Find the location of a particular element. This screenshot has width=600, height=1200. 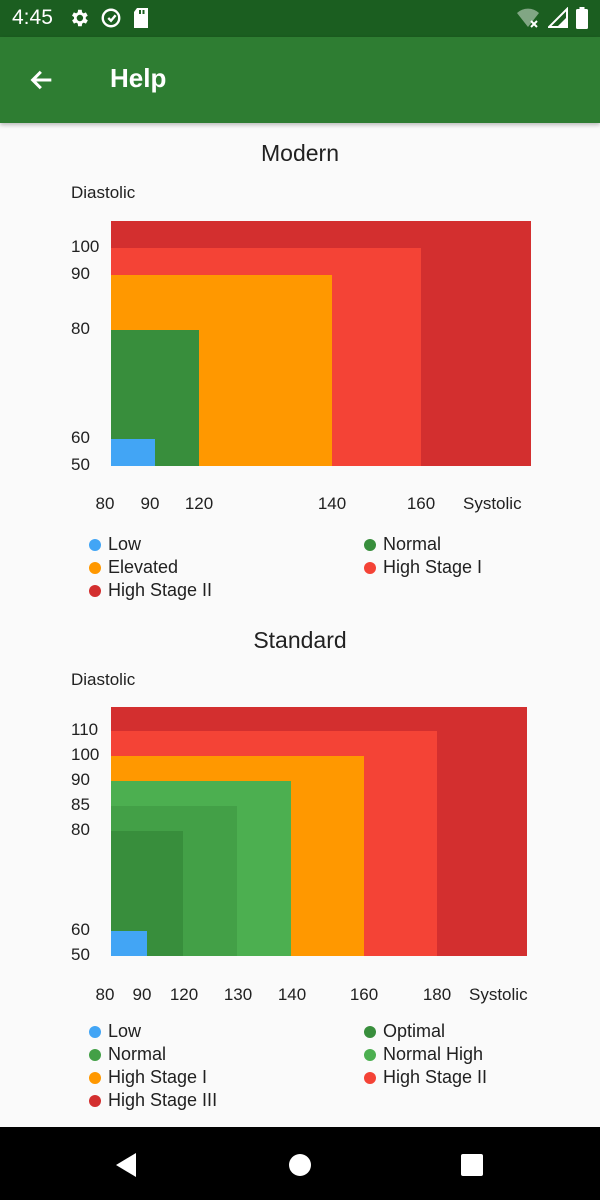

signal-icon is located at coordinates (558, 17).